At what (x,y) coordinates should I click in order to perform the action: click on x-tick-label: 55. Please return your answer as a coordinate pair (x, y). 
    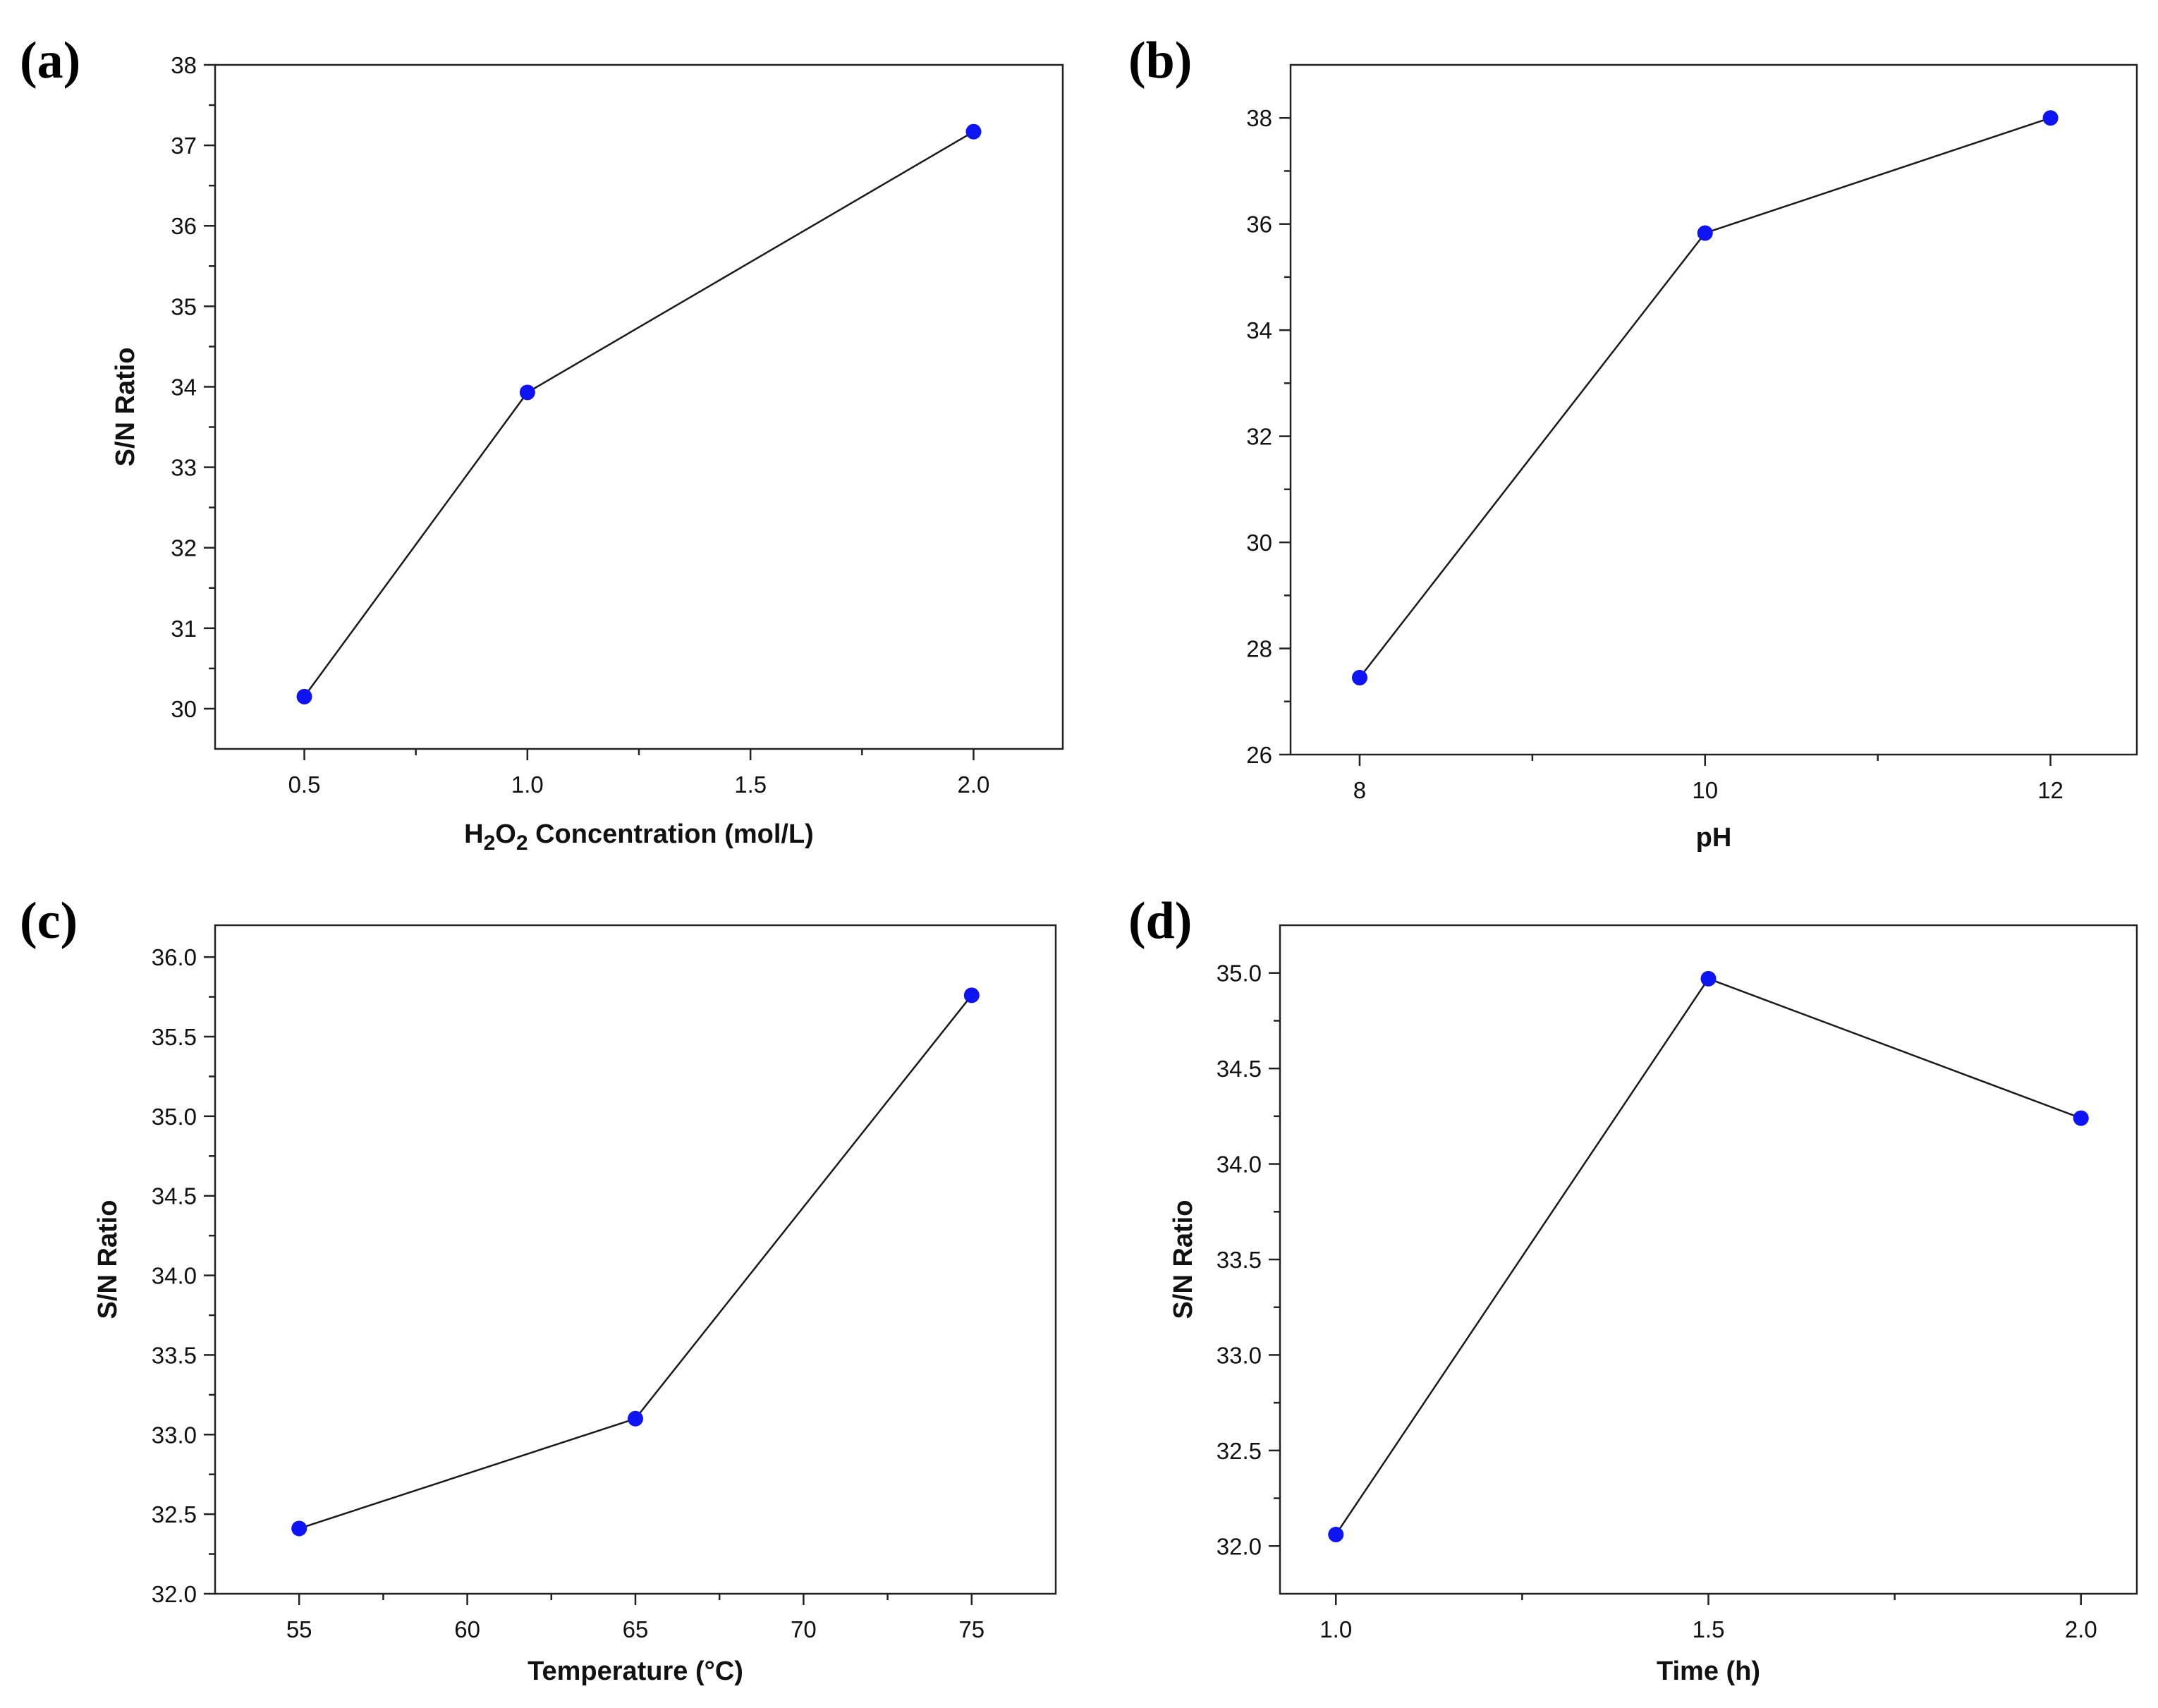
    Looking at the image, I should click on (299, 1629).